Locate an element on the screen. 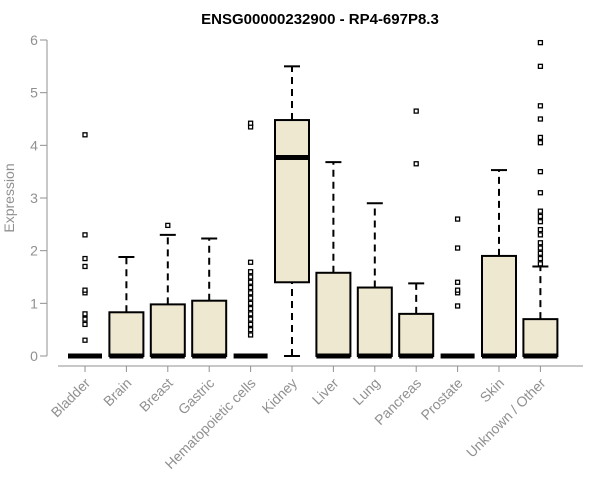 The width and height of the screenshot is (600, 500). box-skin is located at coordinates (499, 264).